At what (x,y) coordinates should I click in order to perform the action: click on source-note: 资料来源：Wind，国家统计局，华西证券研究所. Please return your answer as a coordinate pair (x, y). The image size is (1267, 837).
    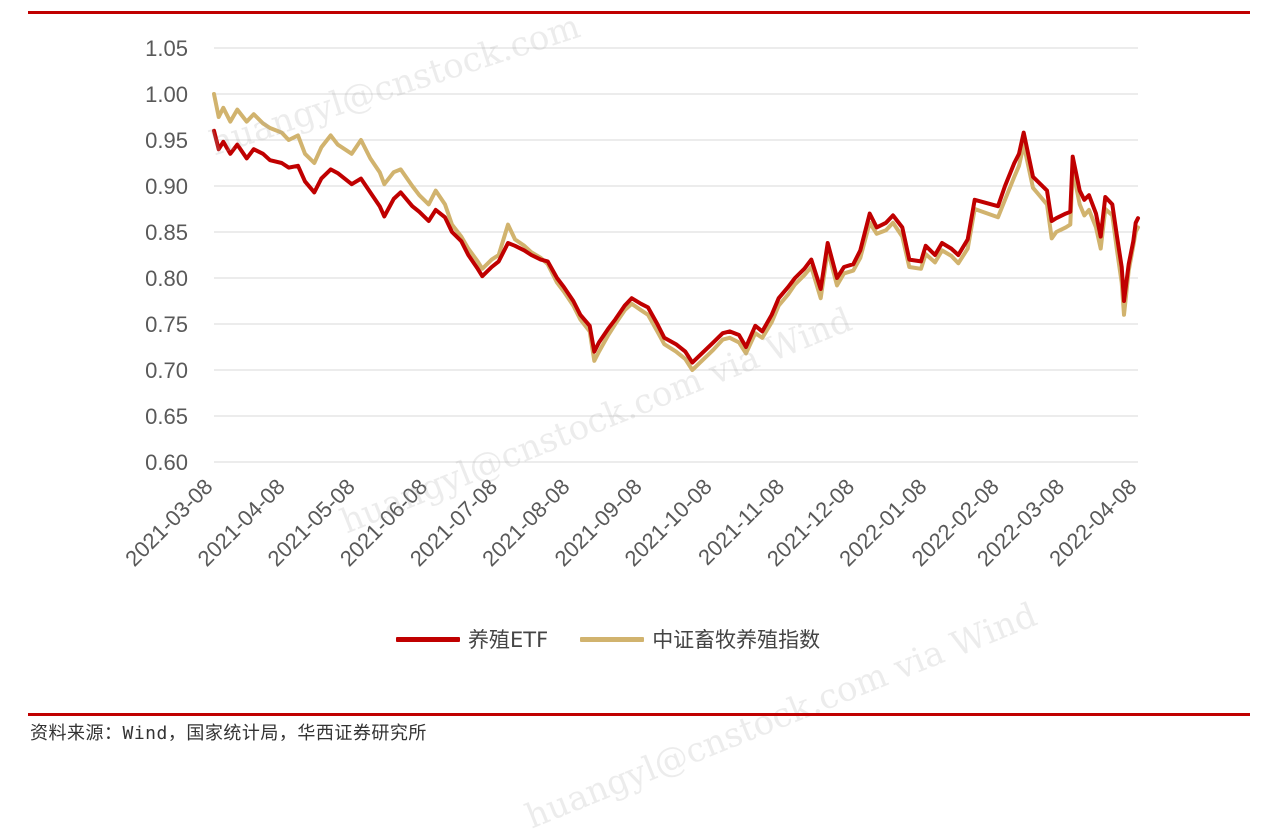
    Looking at the image, I should click on (228, 733).